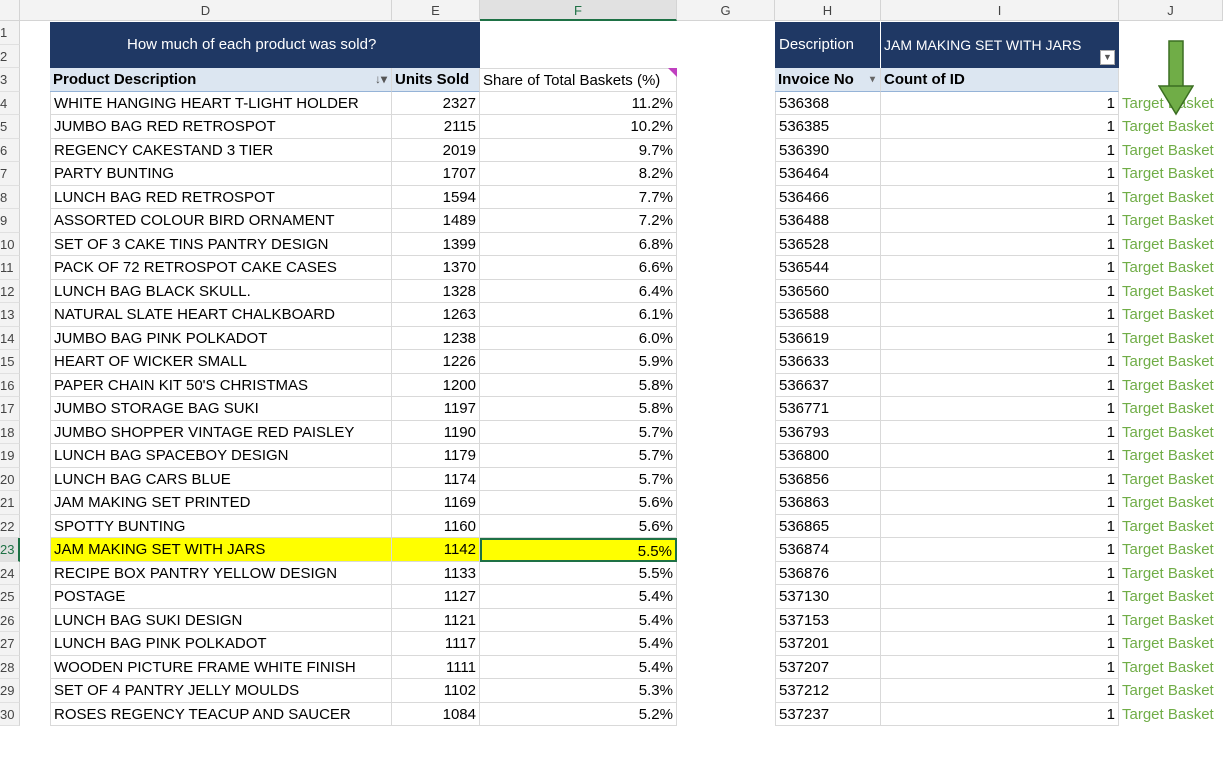  I want to click on product-name-cell: NATURAL SLATE HEART CHALKBOARD, so click(221, 315).